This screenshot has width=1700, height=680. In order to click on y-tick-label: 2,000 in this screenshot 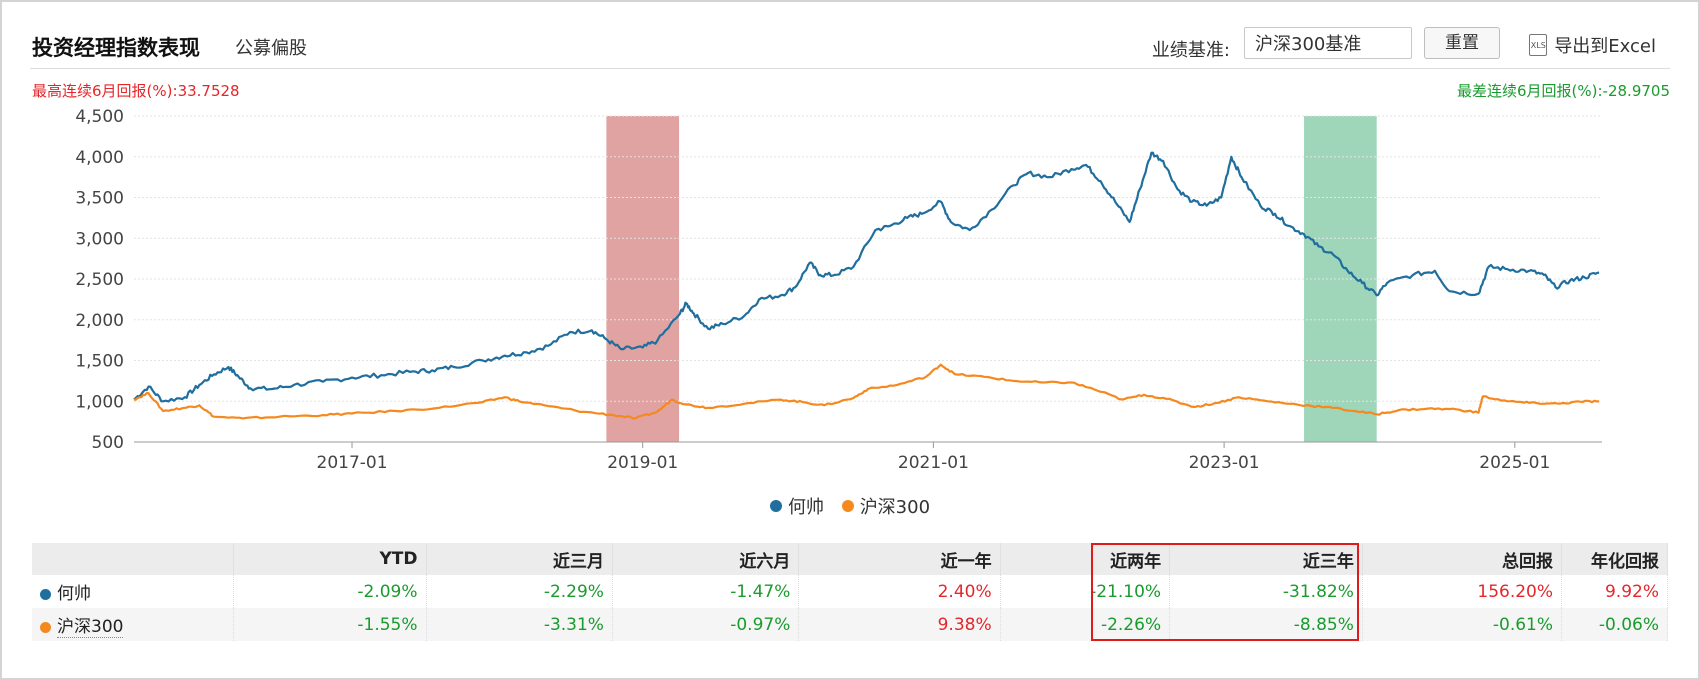, I will do `click(99, 321)`.